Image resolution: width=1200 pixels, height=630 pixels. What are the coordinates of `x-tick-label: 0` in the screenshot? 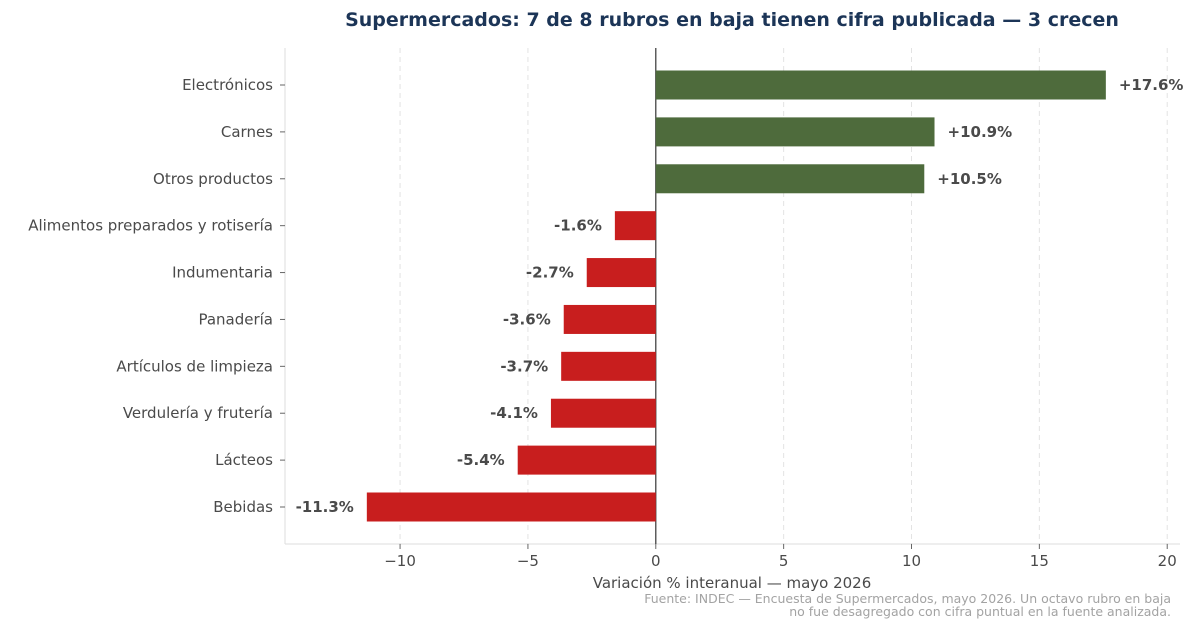 It's located at (656, 561).